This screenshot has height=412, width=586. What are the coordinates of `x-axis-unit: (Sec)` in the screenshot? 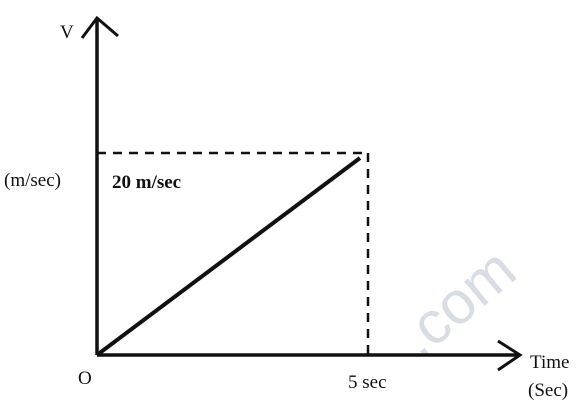 It's located at (548, 390).